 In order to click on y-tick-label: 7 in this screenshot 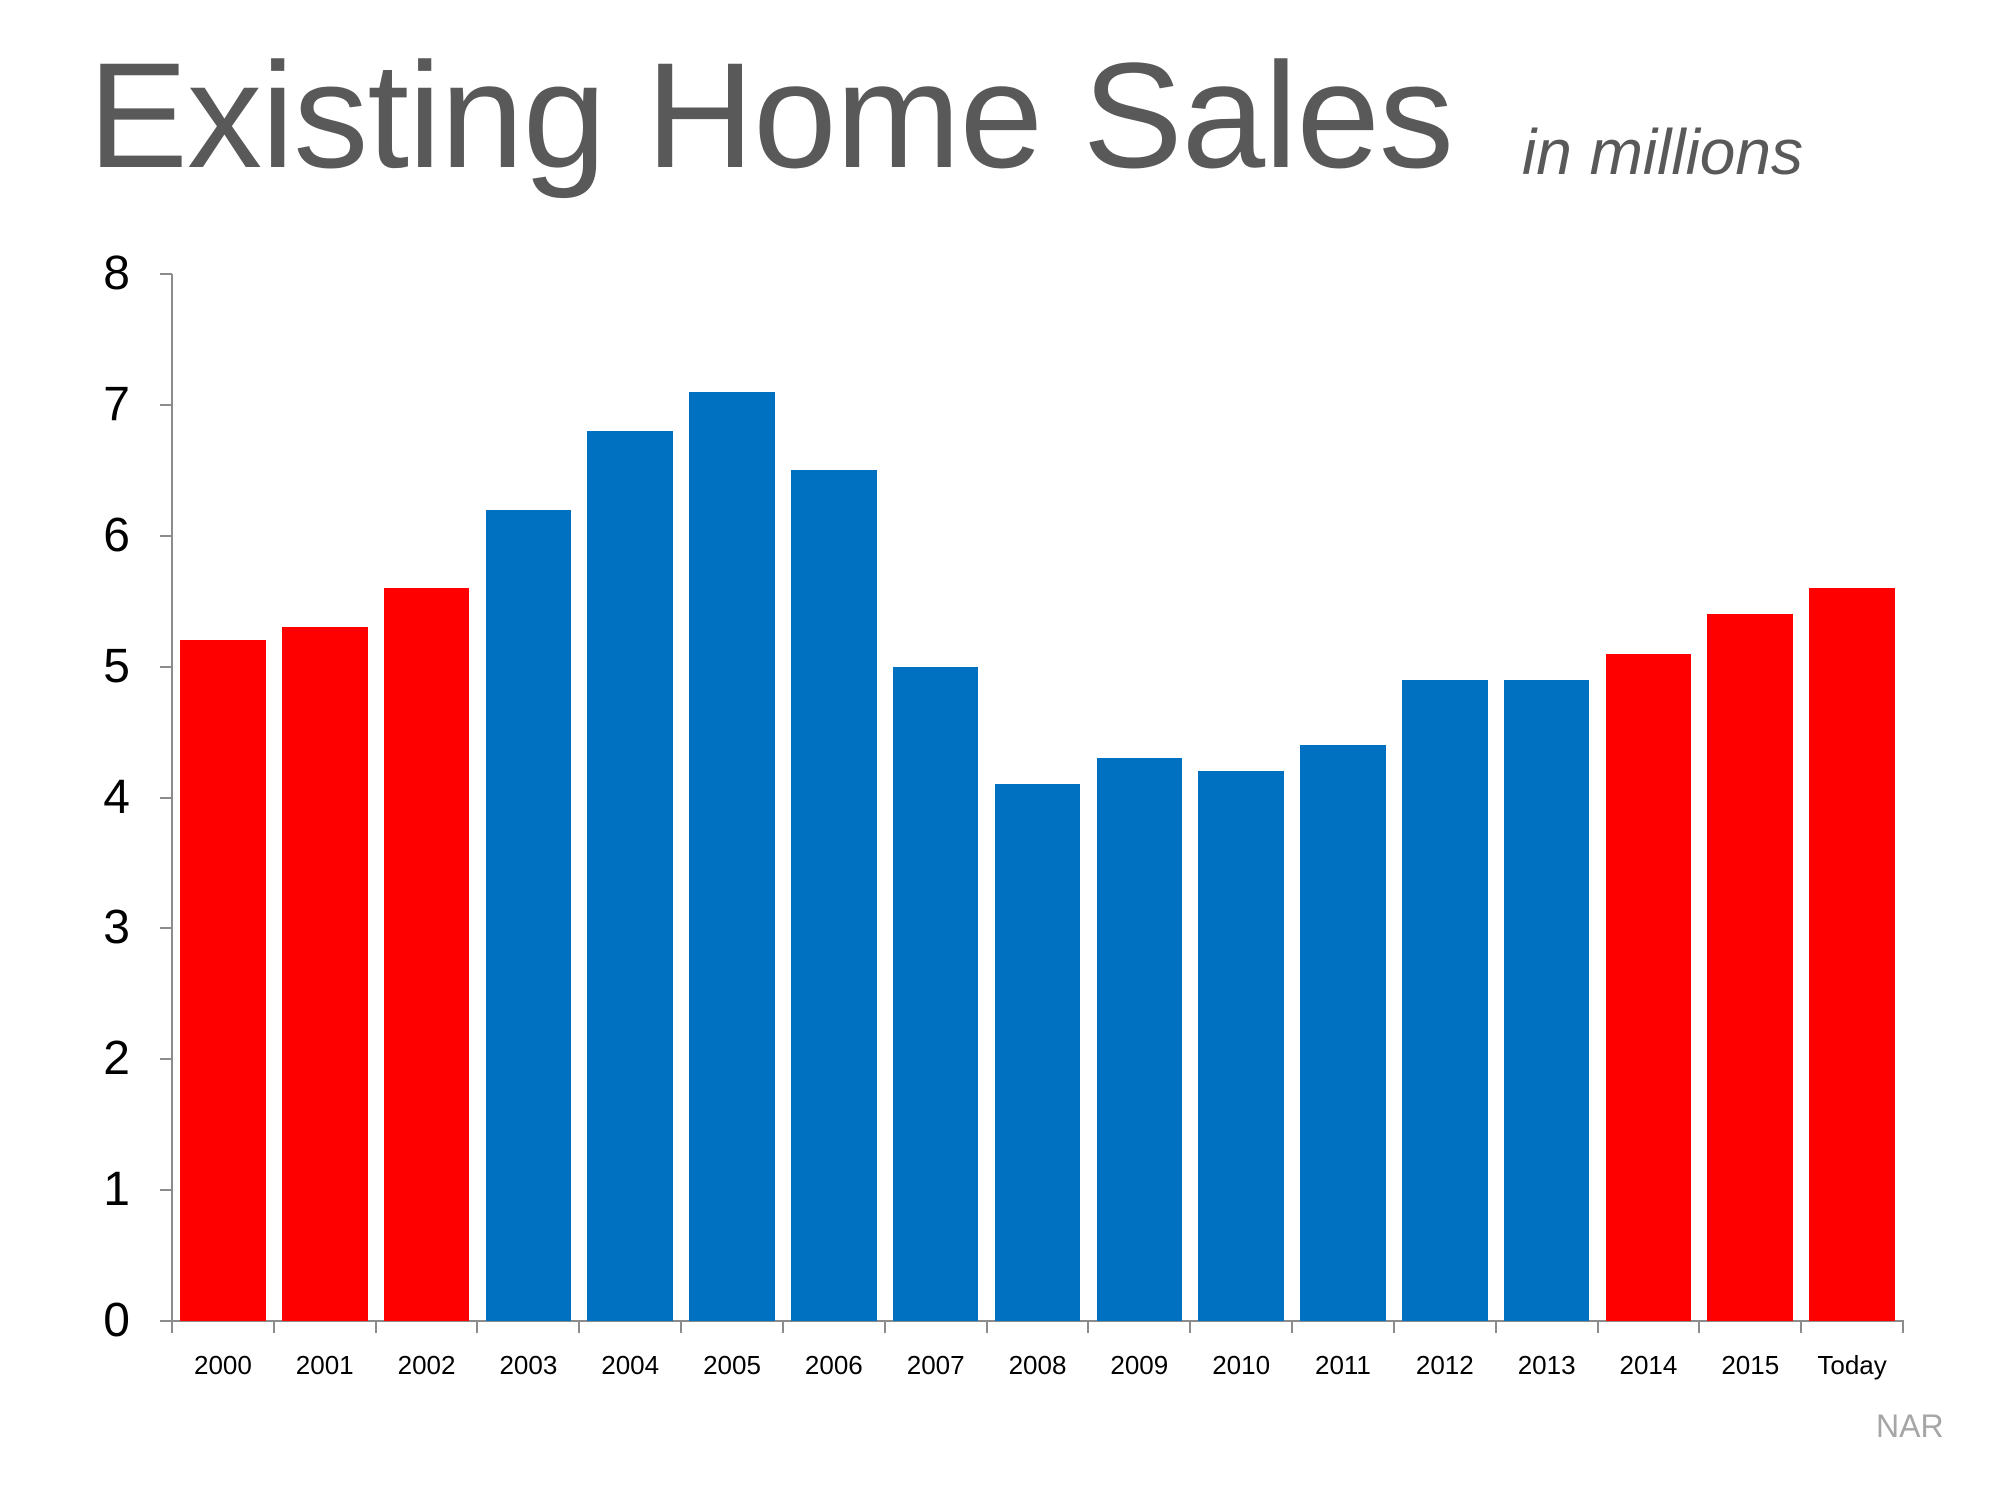, I will do `click(116, 404)`.